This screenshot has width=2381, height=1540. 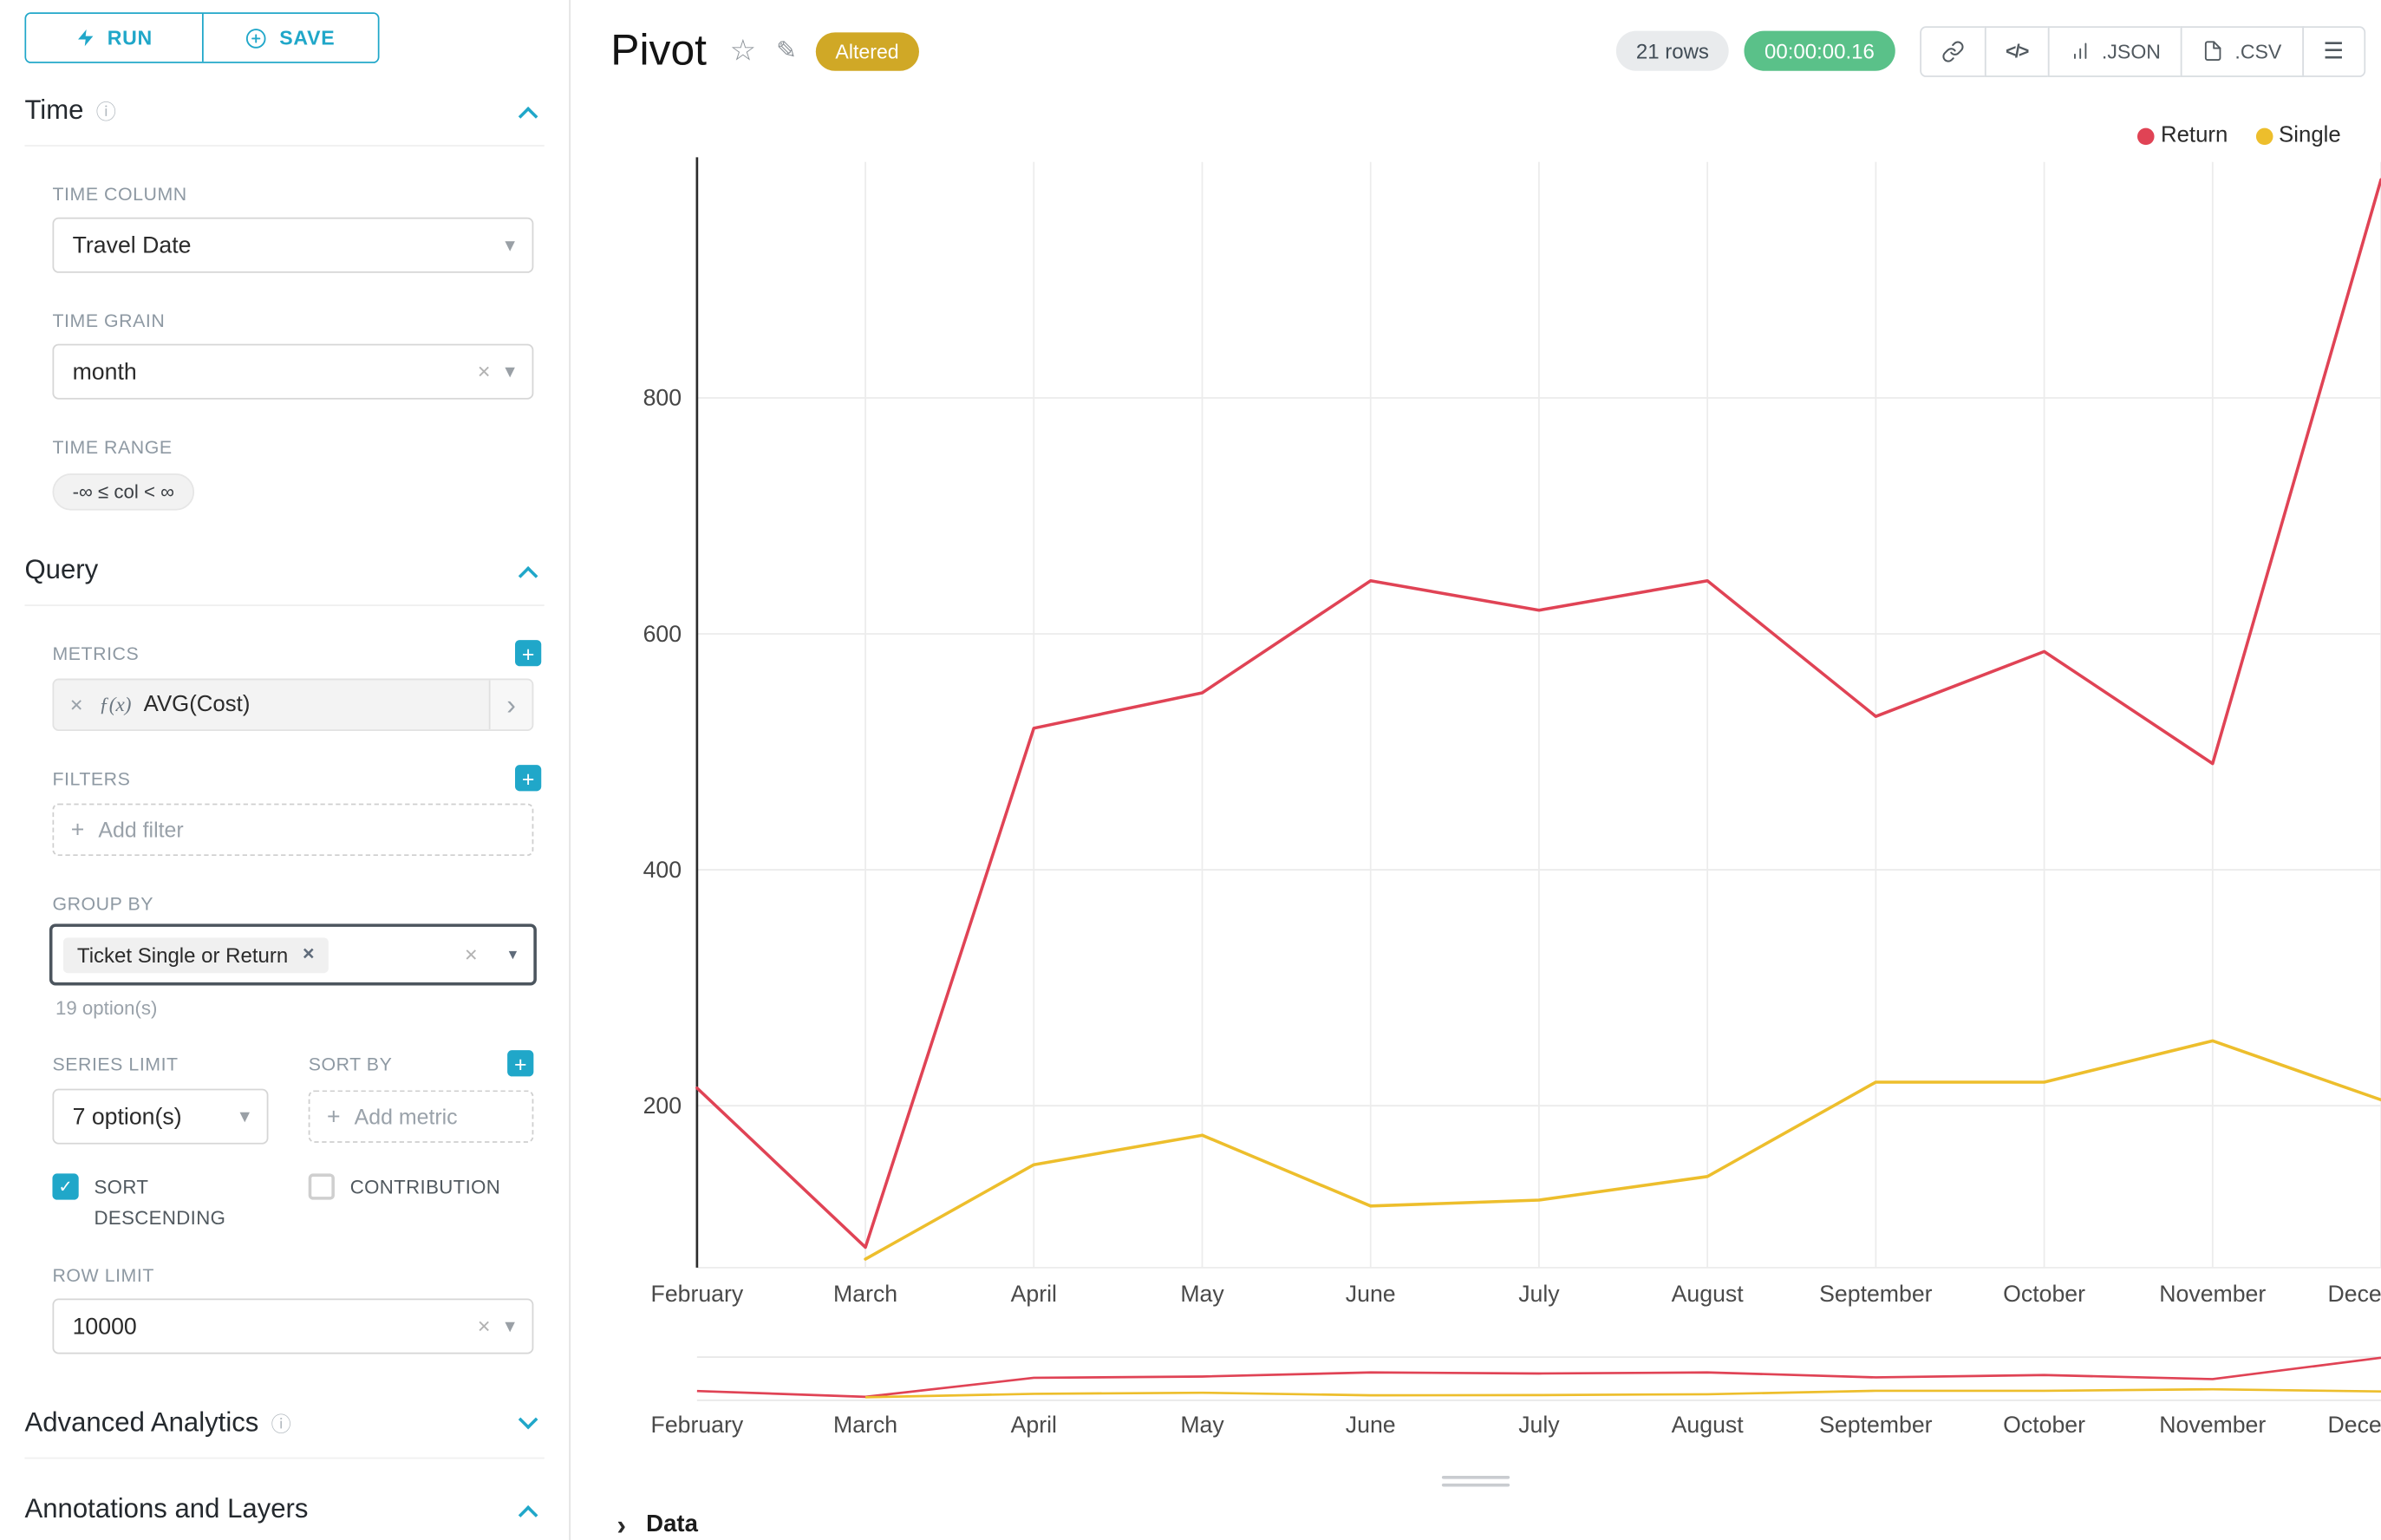 I want to click on chevron-right-icon: ›, so click(x=622, y=1525).